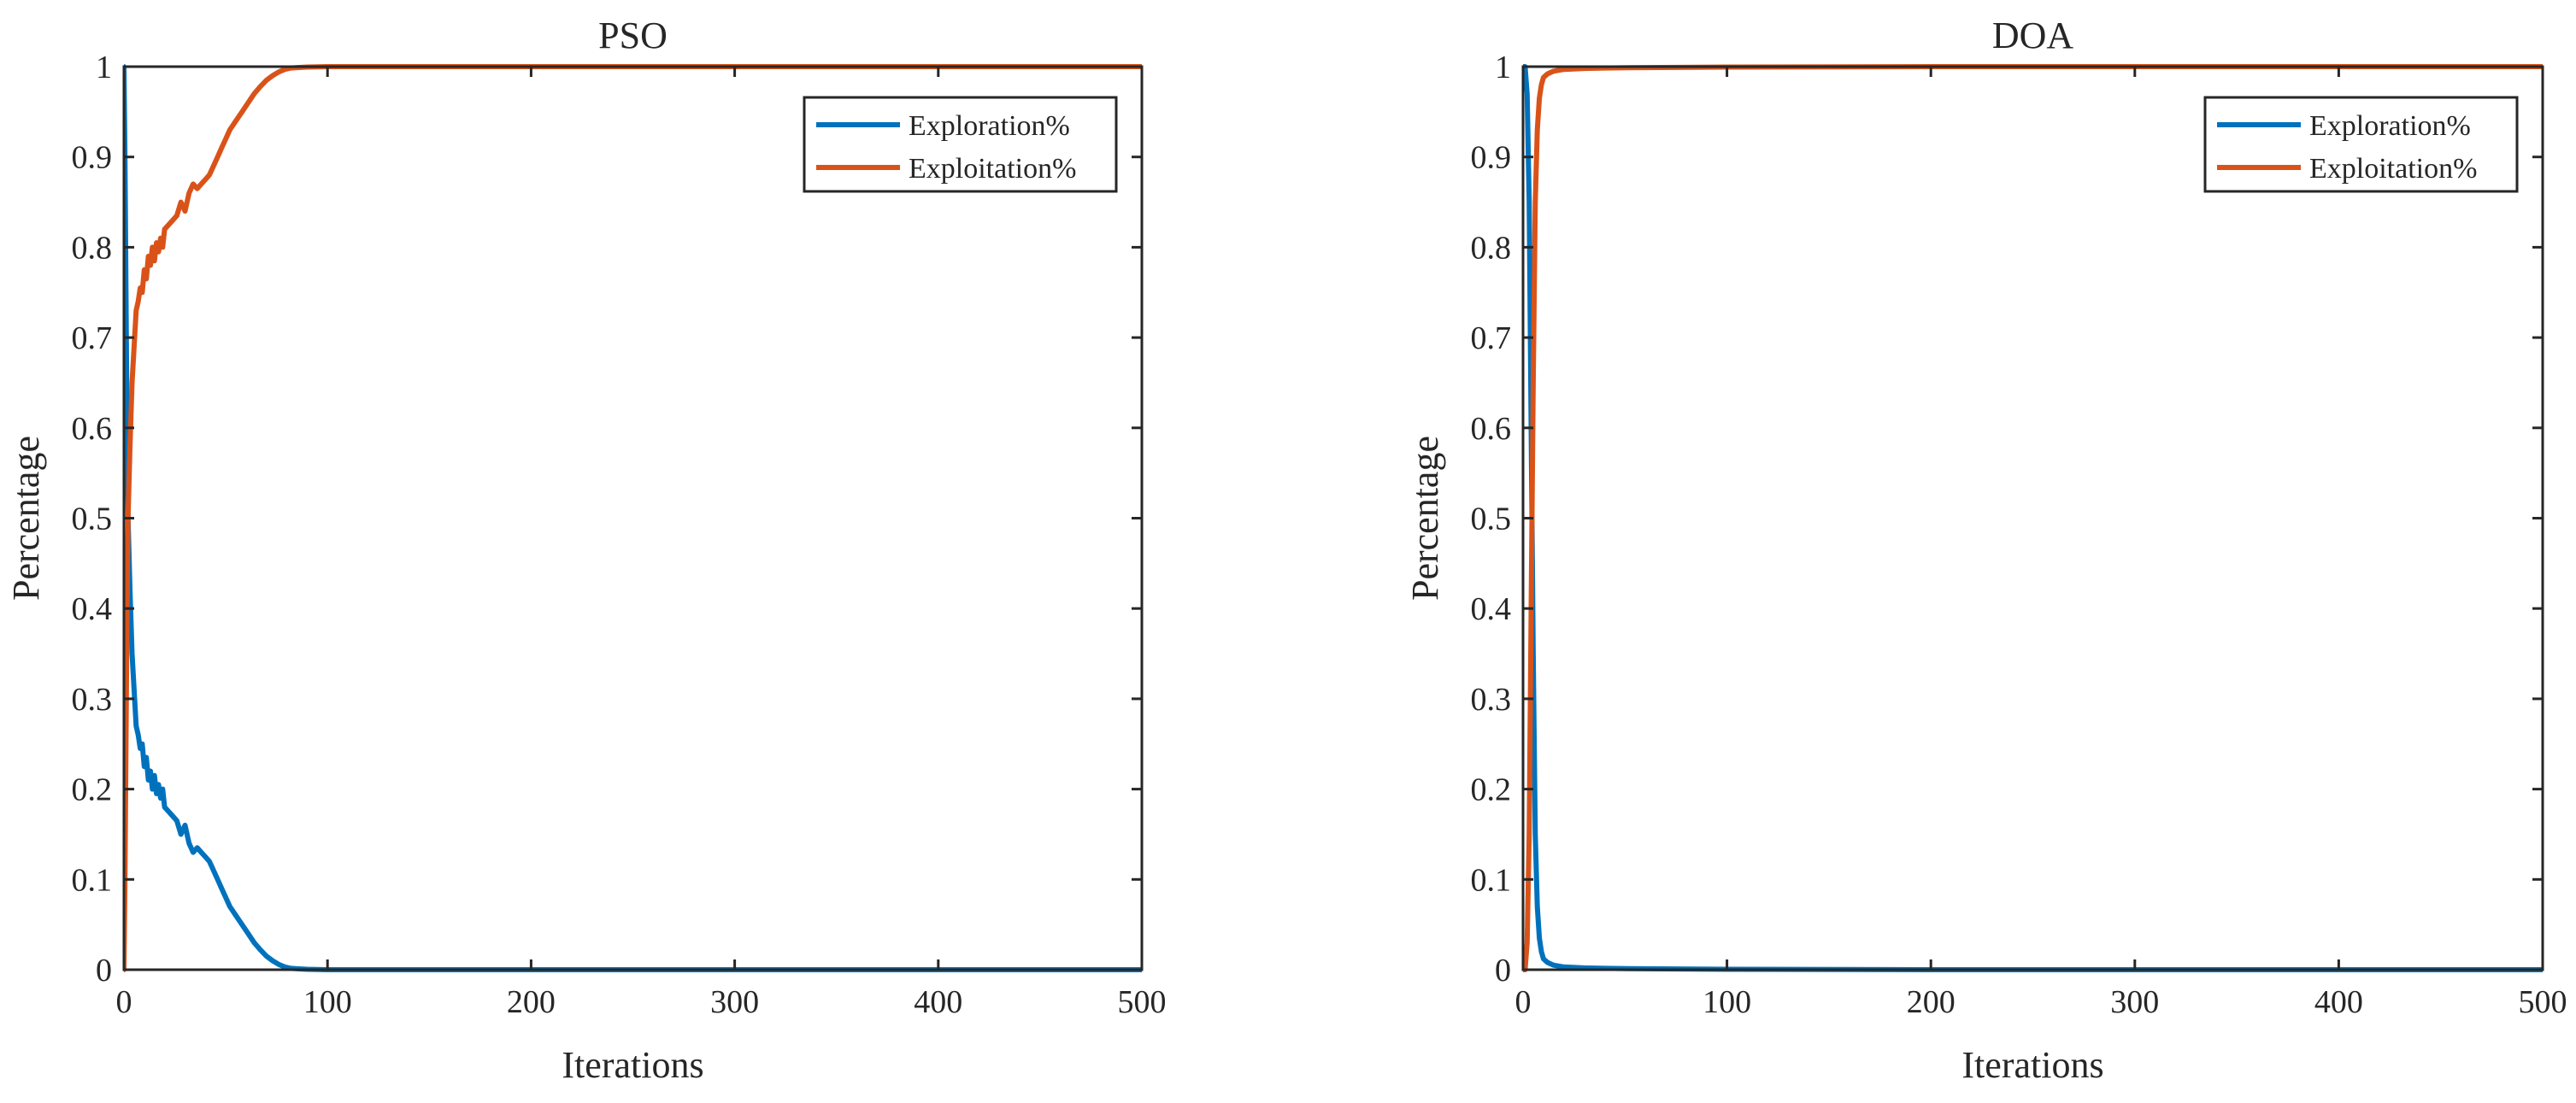 The width and height of the screenshot is (2576, 1103). I want to click on chart-title: PSO, so click(633, 35).